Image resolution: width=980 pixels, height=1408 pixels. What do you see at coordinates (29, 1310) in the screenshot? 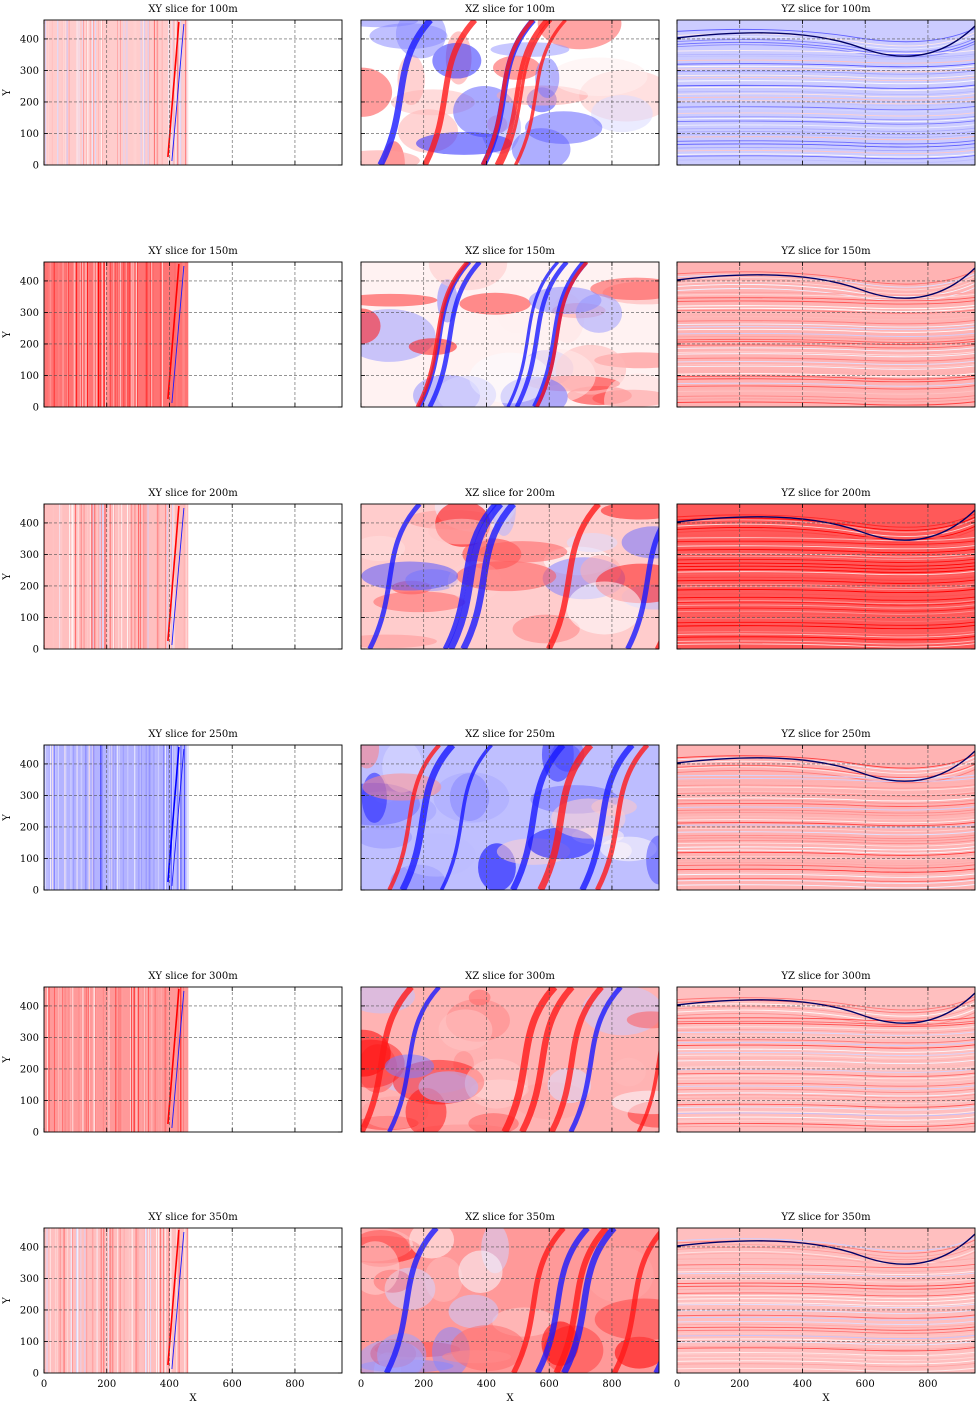
I see `y-tick-label: 200` at bounding box center [29, 1310].